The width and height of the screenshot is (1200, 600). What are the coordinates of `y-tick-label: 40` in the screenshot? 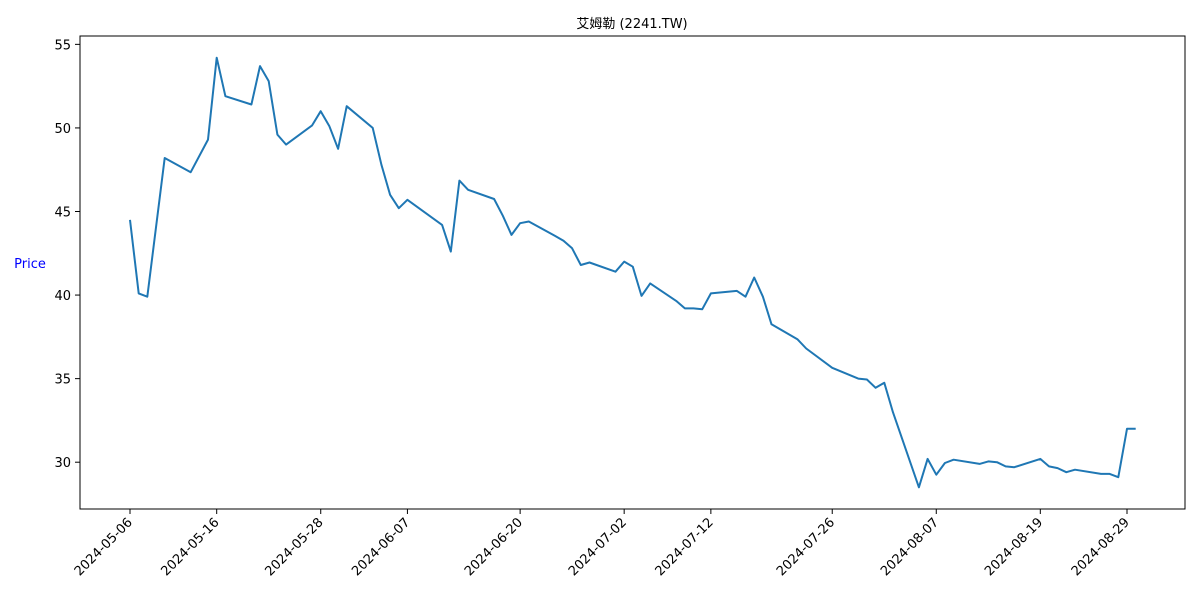 It's located at (62, 296).